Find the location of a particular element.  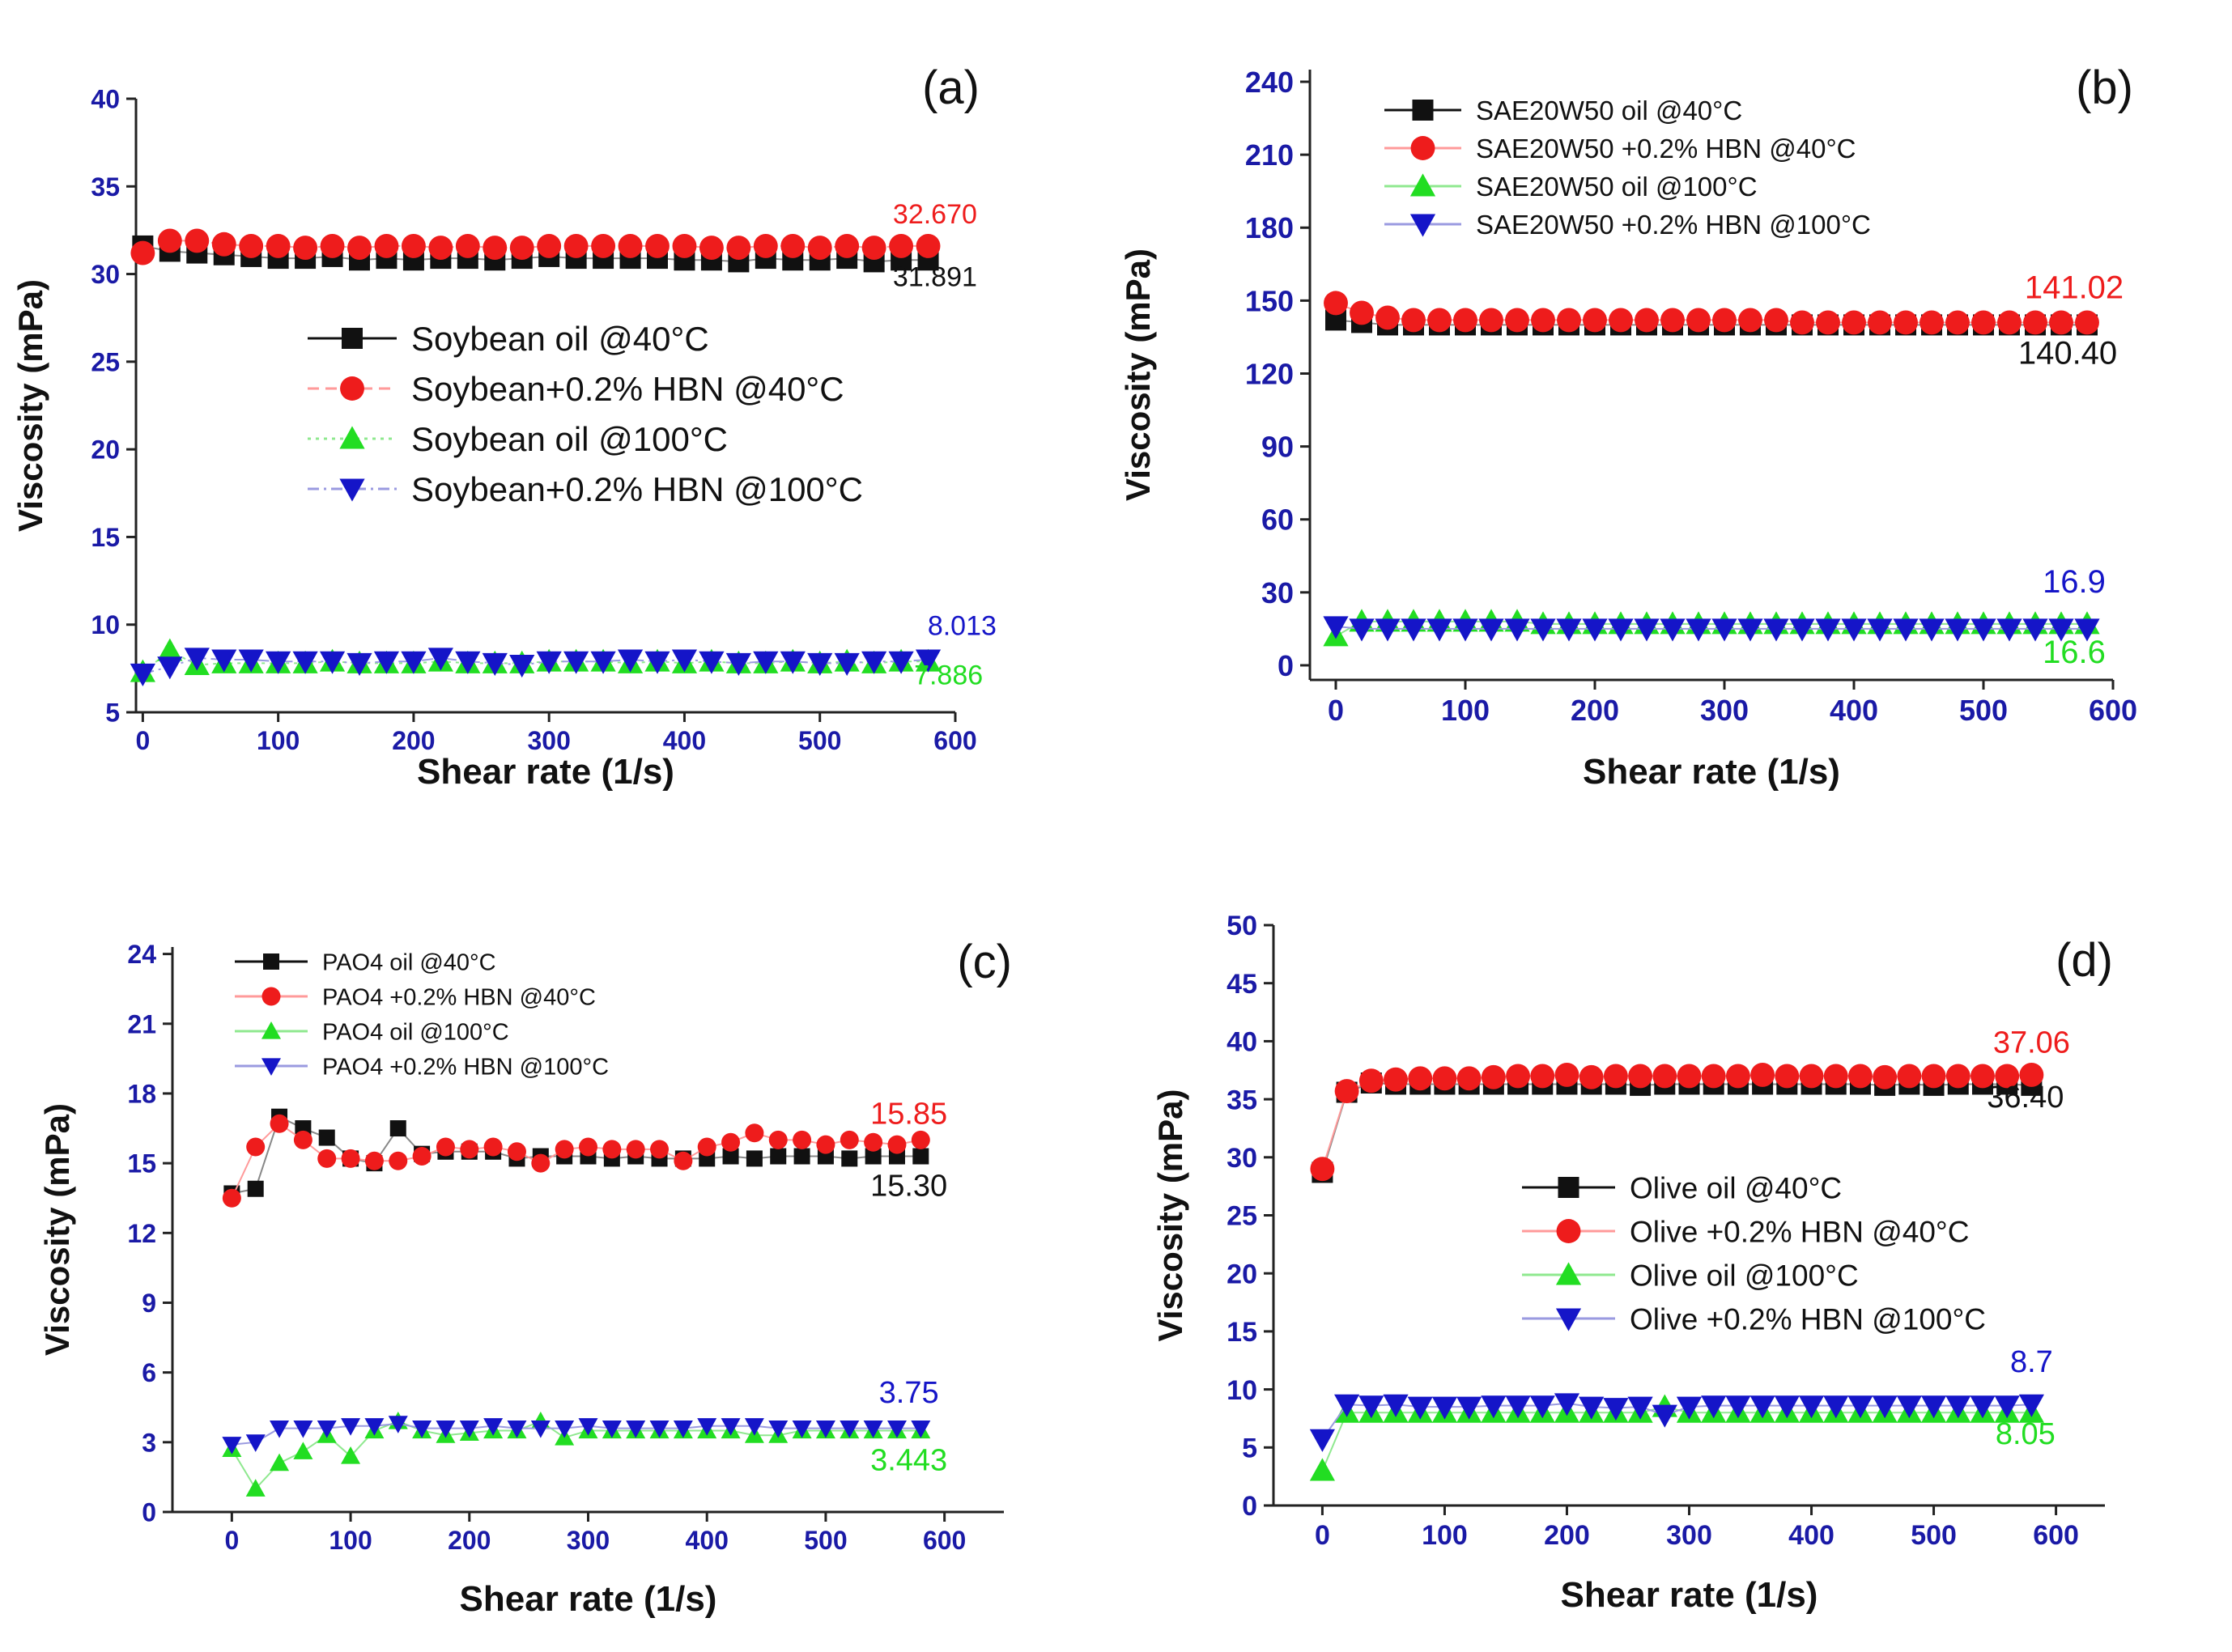

value-annotation: 3.75 is located at coordinates (909, 1393).